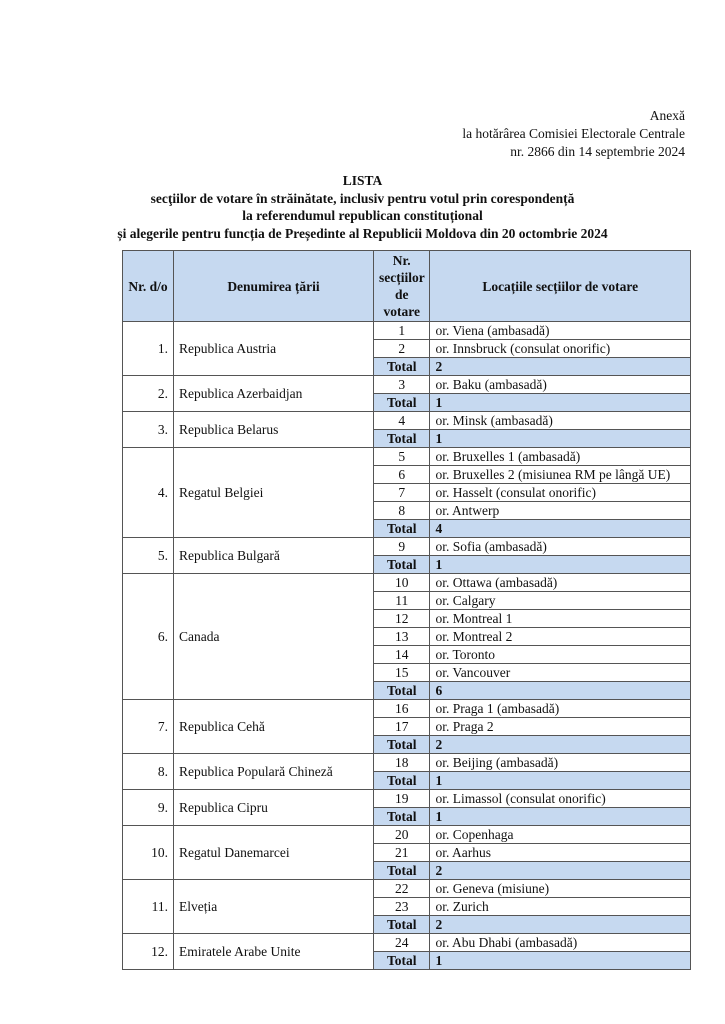 Image resolution: width=725 pixels, height=1024 pixels. What do you see at coordinates (560, 942) in the screenshot?
I see `section-location: or. Abu Dhabi (ambasadă)` at bounding box center [560, 942].